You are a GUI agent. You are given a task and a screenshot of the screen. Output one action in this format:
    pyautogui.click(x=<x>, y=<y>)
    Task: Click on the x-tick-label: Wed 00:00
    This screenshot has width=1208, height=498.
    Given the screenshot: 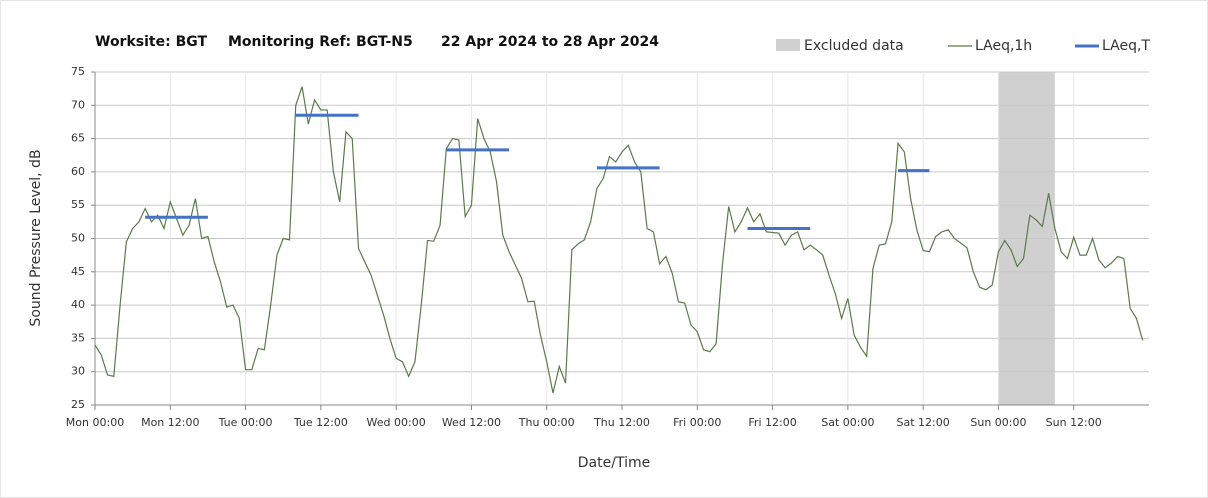 What is the action you would take?
    pyautogui.click(x=396, y=422)
    